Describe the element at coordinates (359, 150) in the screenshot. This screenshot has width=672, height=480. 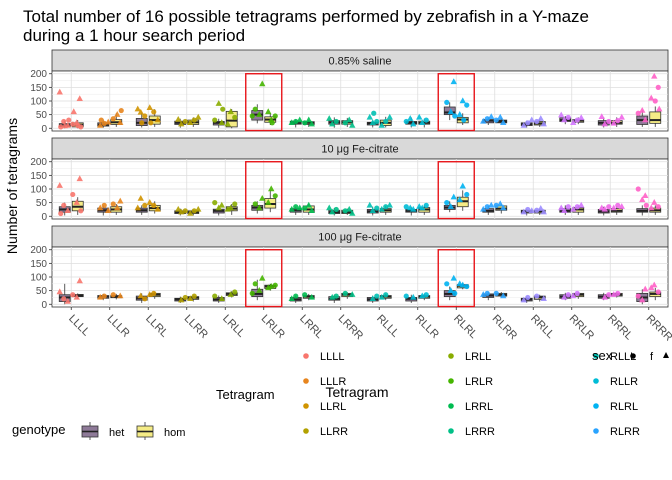
I see `facet-strip-label: 10 μg Fe-citrate` at that location.